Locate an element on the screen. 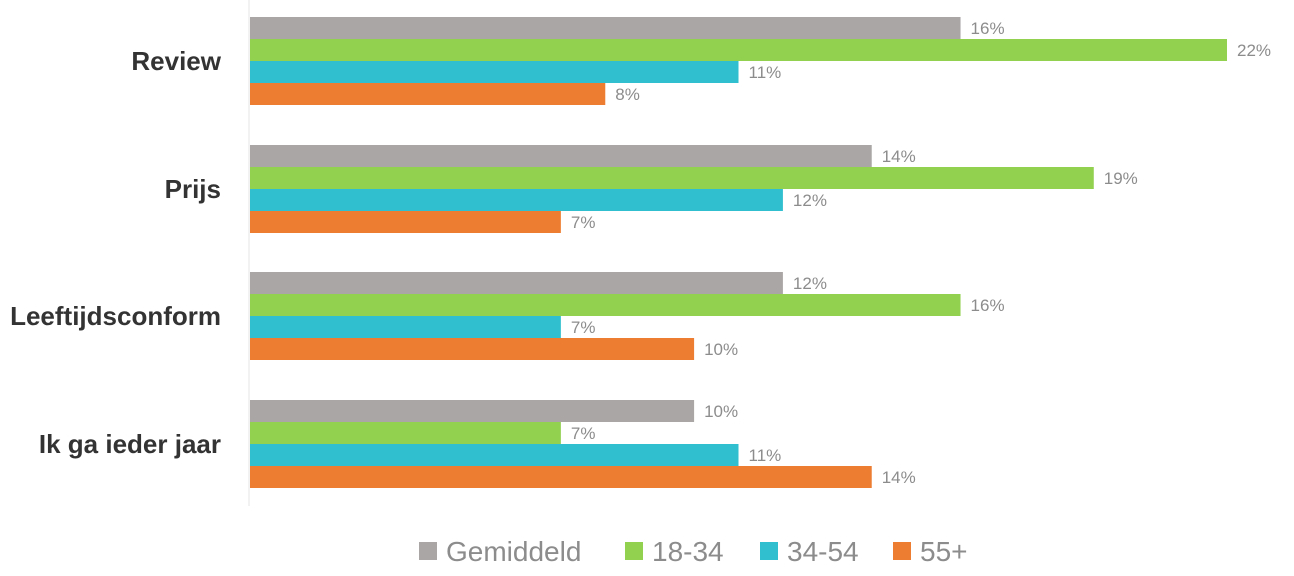  data-label-prijs-55: 7% is located at coordinates (583, 222).